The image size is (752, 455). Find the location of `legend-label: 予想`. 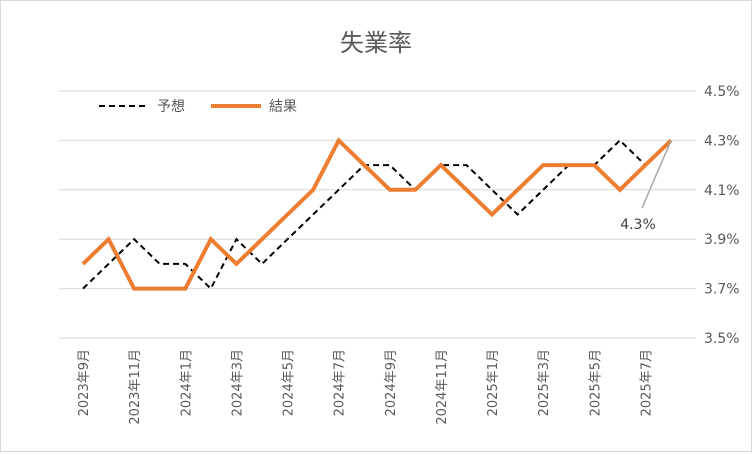

legend-label: 予想 is located at coordinates (171, 107).